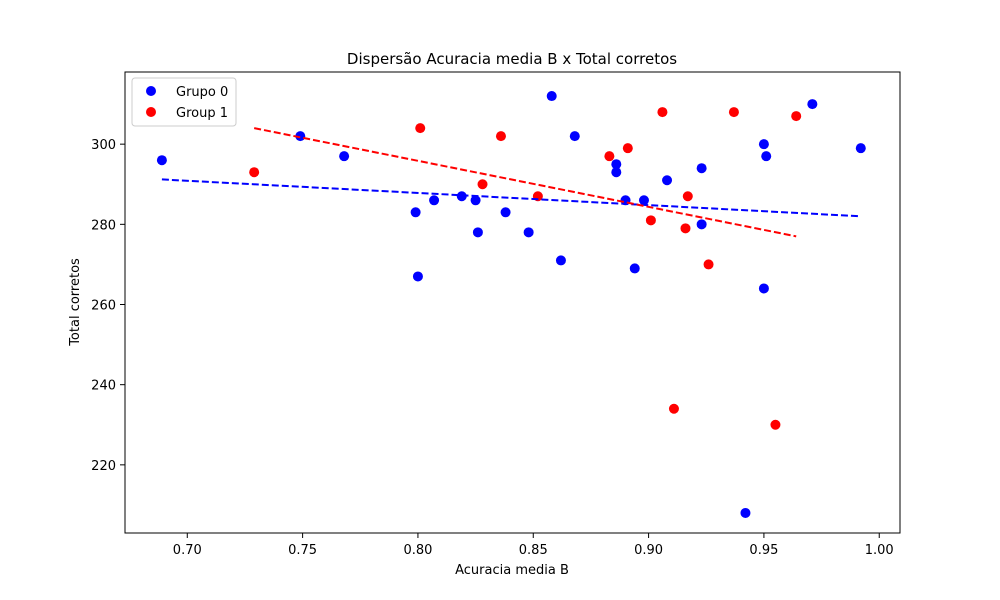  What do you see at coordinates (103, 225) in the screenshot?
I see `y-tick-label: 280` at bounding box center [103, 225].